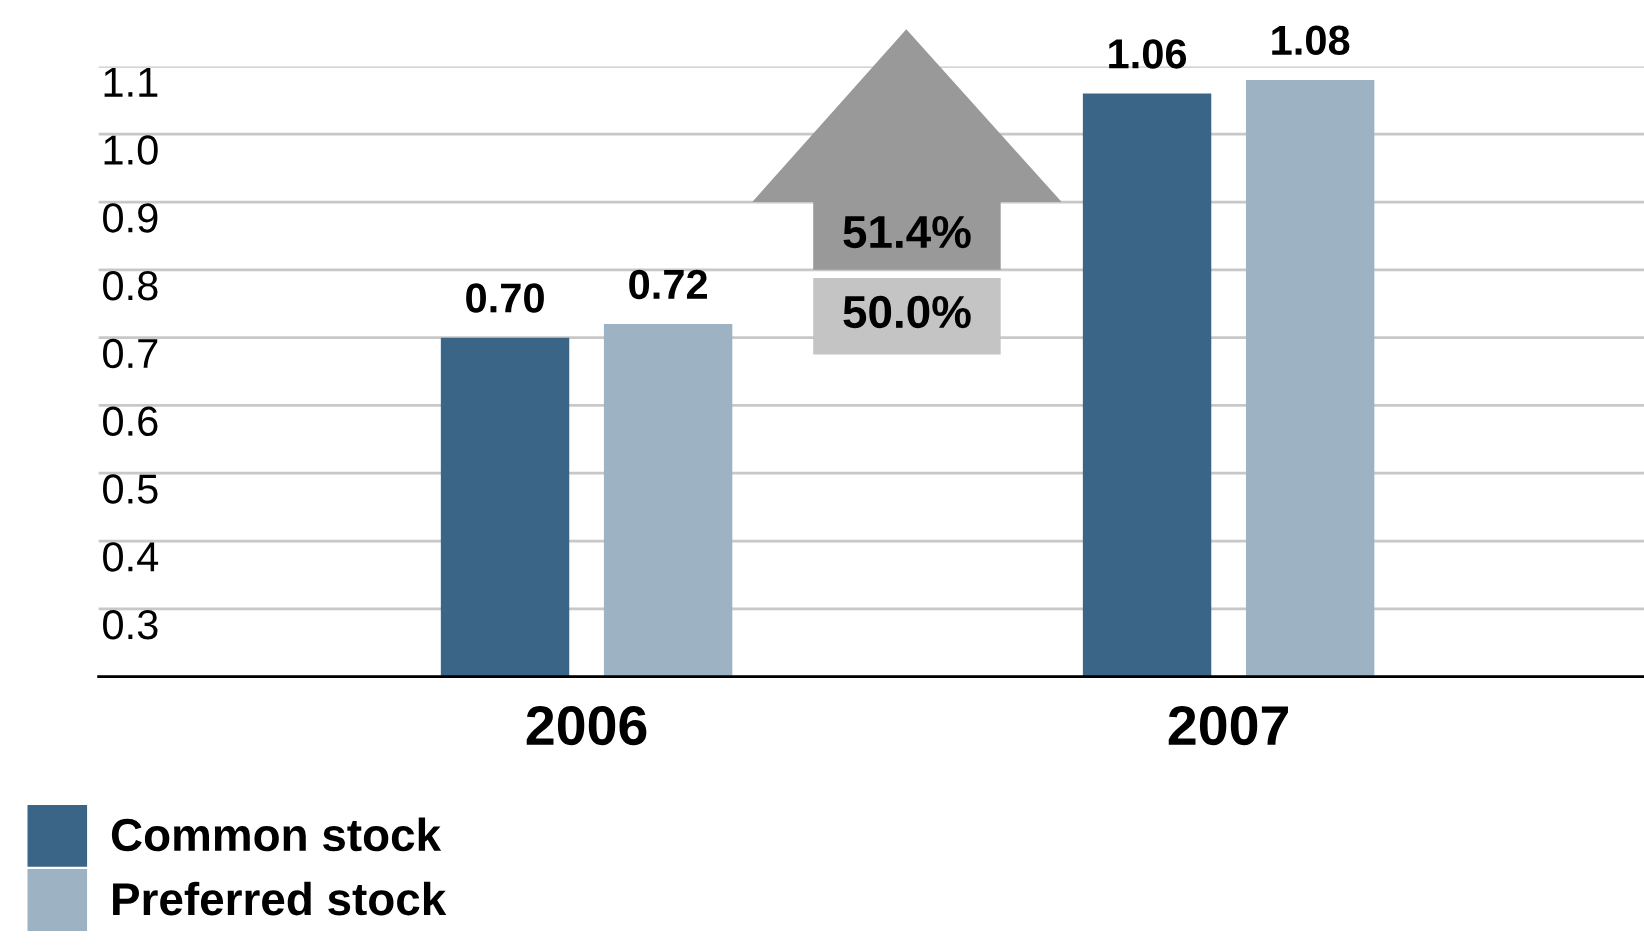 This screenshot has height=949, width=1644. I want to click on data-label: 0.72, so click(668, 284).